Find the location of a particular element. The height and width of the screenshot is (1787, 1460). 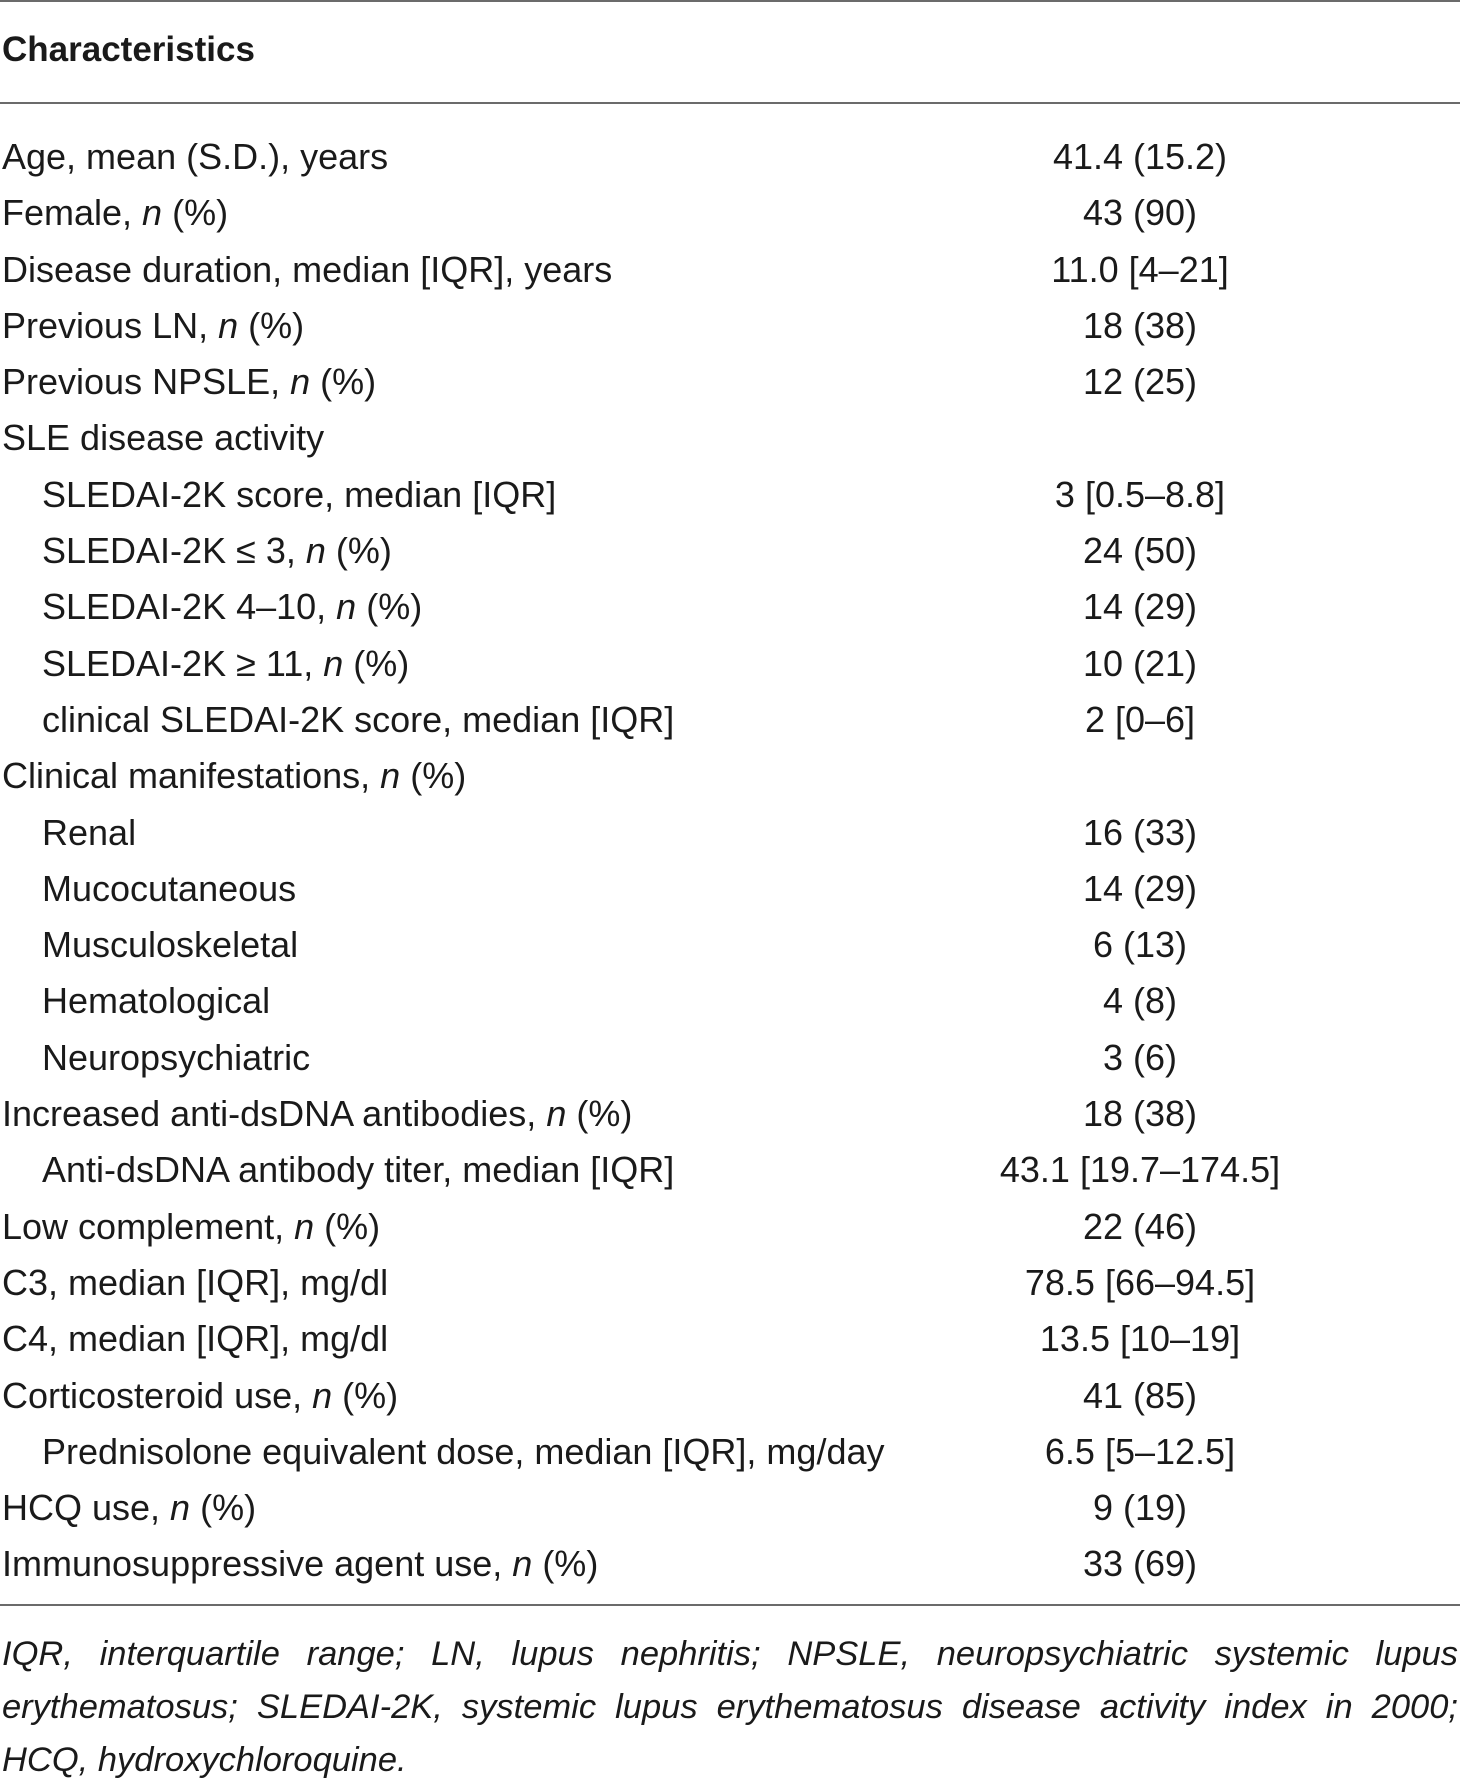

row-value: 9 (19) is located at coordinates (1140, 1508).